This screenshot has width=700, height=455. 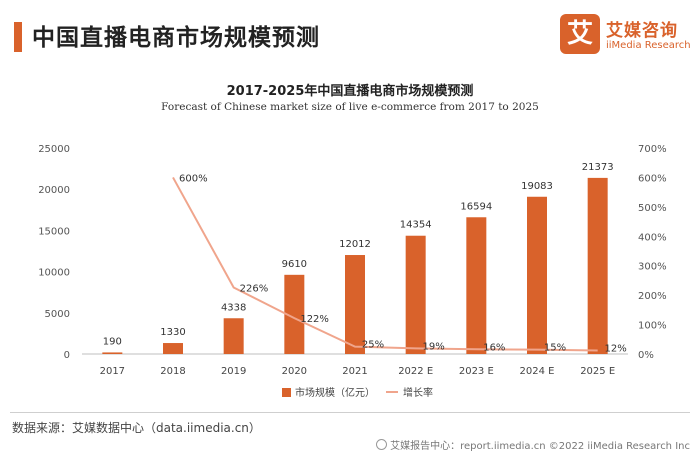 I want to click on y-right-tick-label: 500%, so click(x=652, y=208).